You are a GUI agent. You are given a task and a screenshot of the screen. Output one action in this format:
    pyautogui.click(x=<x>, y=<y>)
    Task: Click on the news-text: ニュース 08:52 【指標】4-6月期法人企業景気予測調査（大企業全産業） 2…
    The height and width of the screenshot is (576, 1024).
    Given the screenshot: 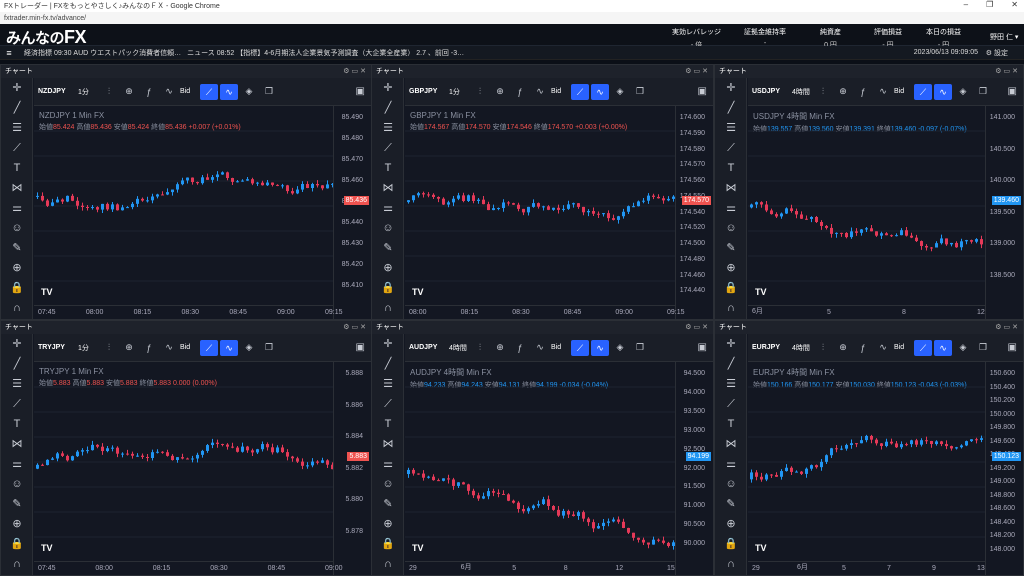 What is the action you would take?
    pyautogui.click(x=326, y=53)
    